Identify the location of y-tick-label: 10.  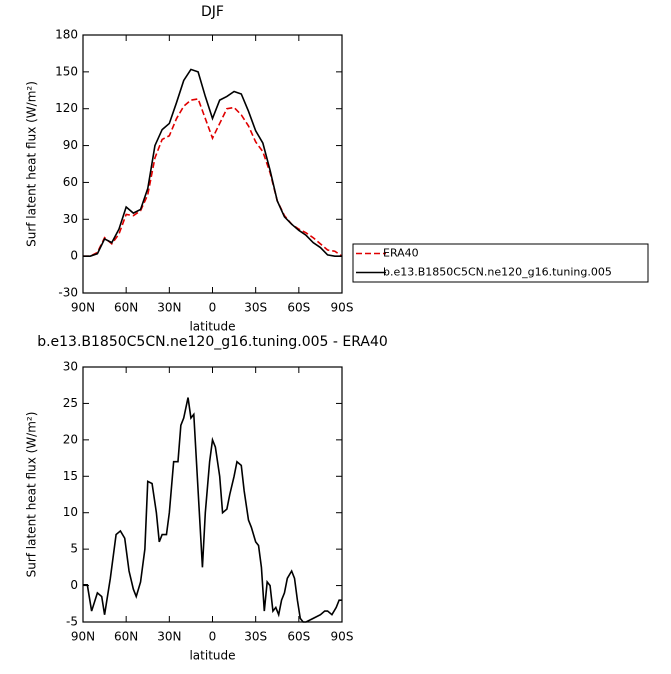
(70, 512).